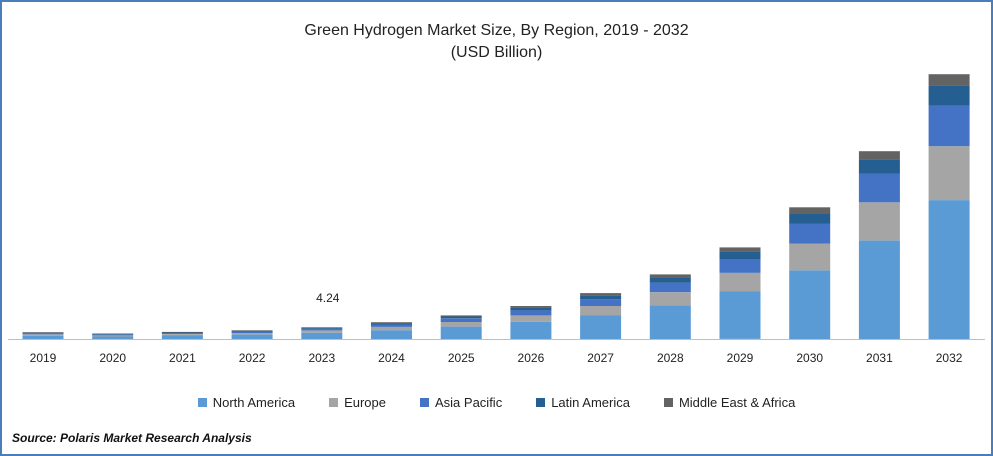 This screenshot has width=993, height=456. What do you see at coordinates (531, 318) in the screenshot?
I see `bar-2026-europe` at bounding box center [531, 318].